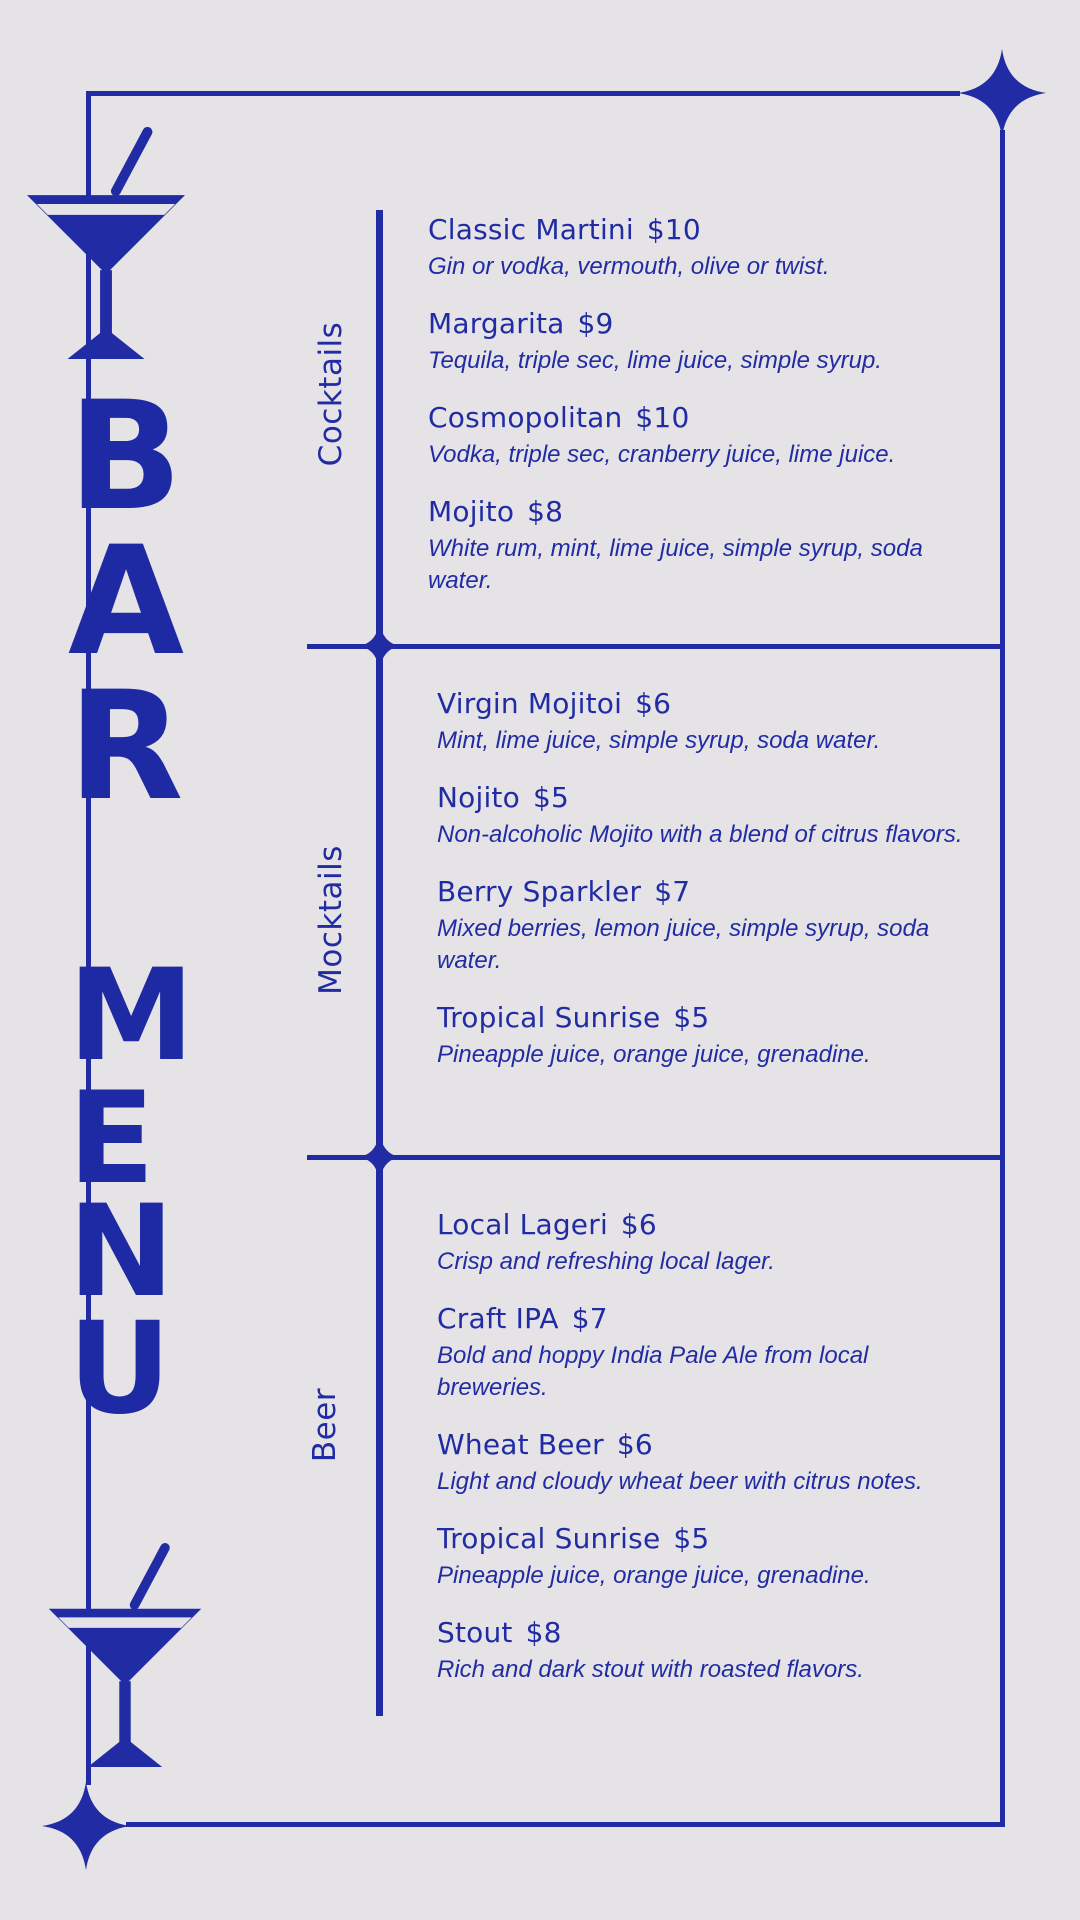 The image size is (1080, 1920). Describe the element at coordinates (379, 901) in the screenshot. I see `section-rule-mocktails` at that location.